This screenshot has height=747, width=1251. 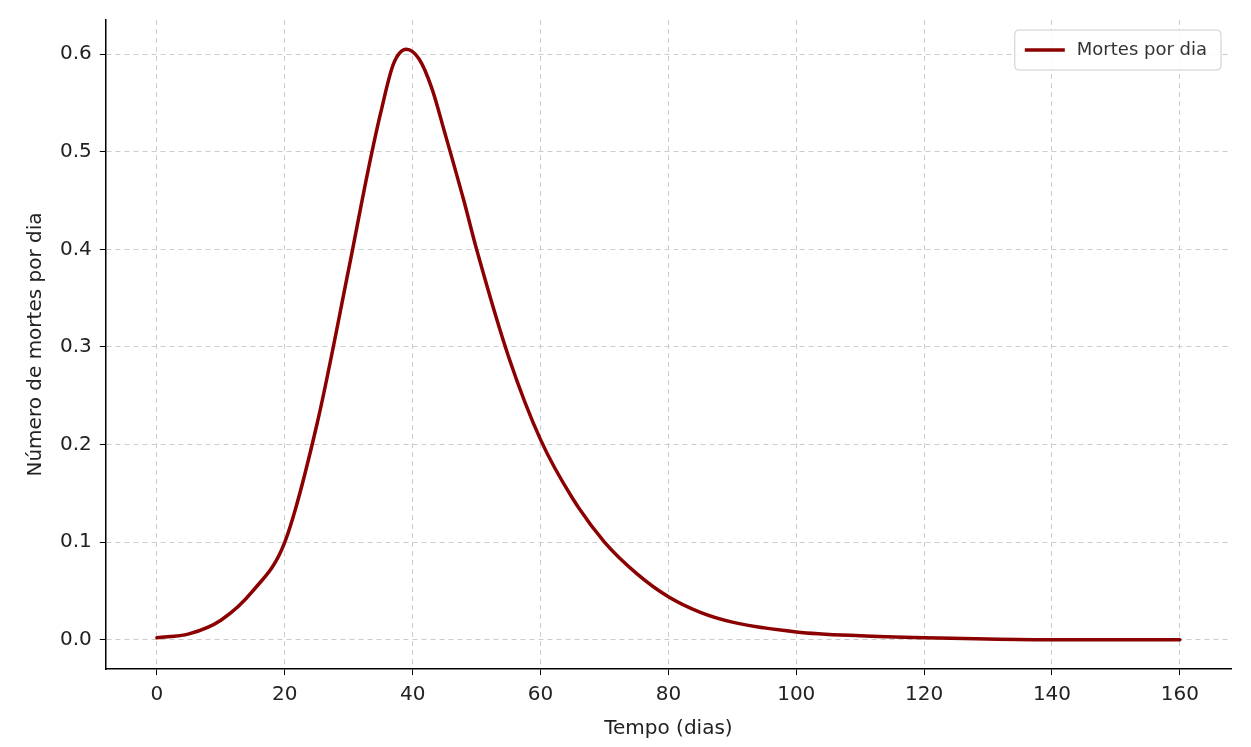 What do you see at coordinates (34, 344) in the screenshot?
I see `y-axis-title: Número de mortes por dia` at bounding box center [34, 344].